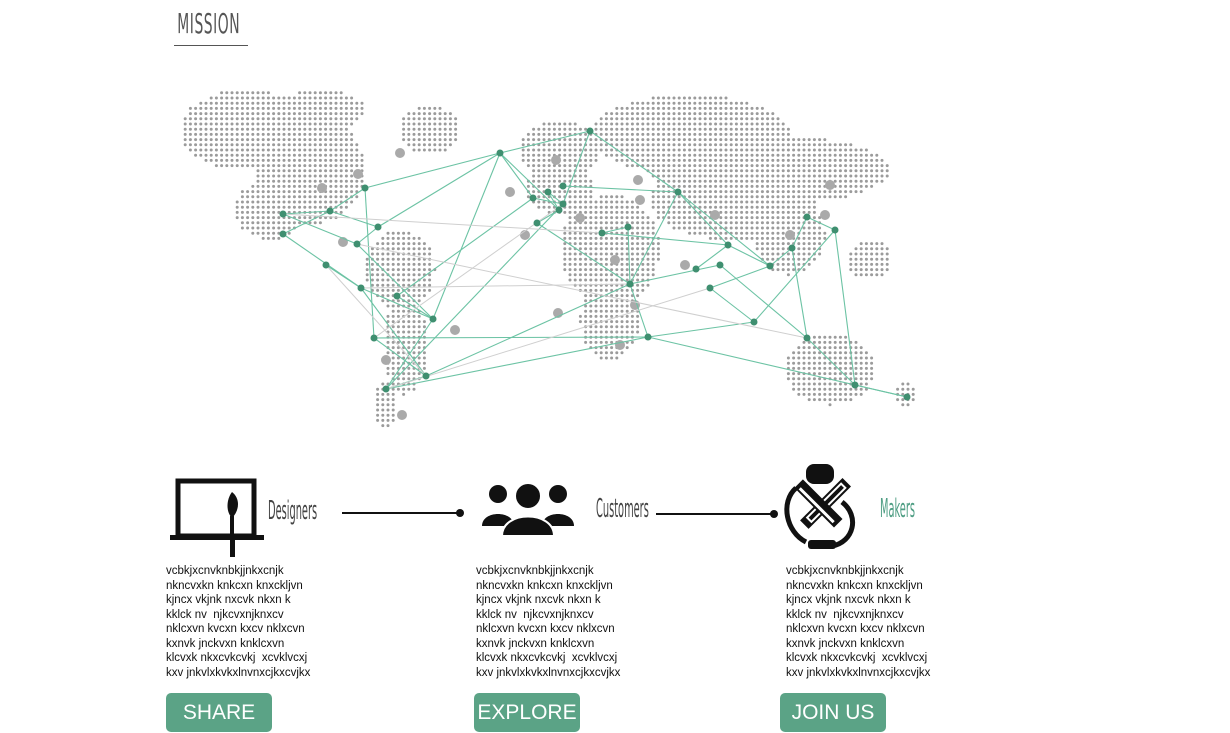 The width and height of the screenshot is (1230, 733). Describe the element at coordinates (825, 215) in the screenshot. I see `highlight-dot` at that location.